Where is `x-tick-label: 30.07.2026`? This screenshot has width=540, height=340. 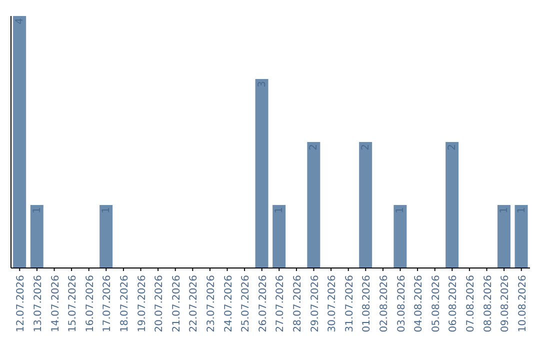
x-tick-label: 30.07.2026 is located at coordinates (332, 303).